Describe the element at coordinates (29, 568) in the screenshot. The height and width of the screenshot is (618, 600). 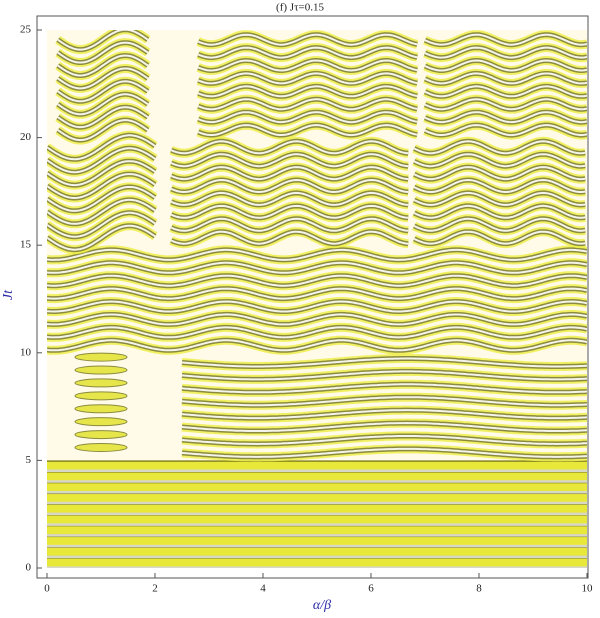
I see `y-tick-label: 0` at that location.